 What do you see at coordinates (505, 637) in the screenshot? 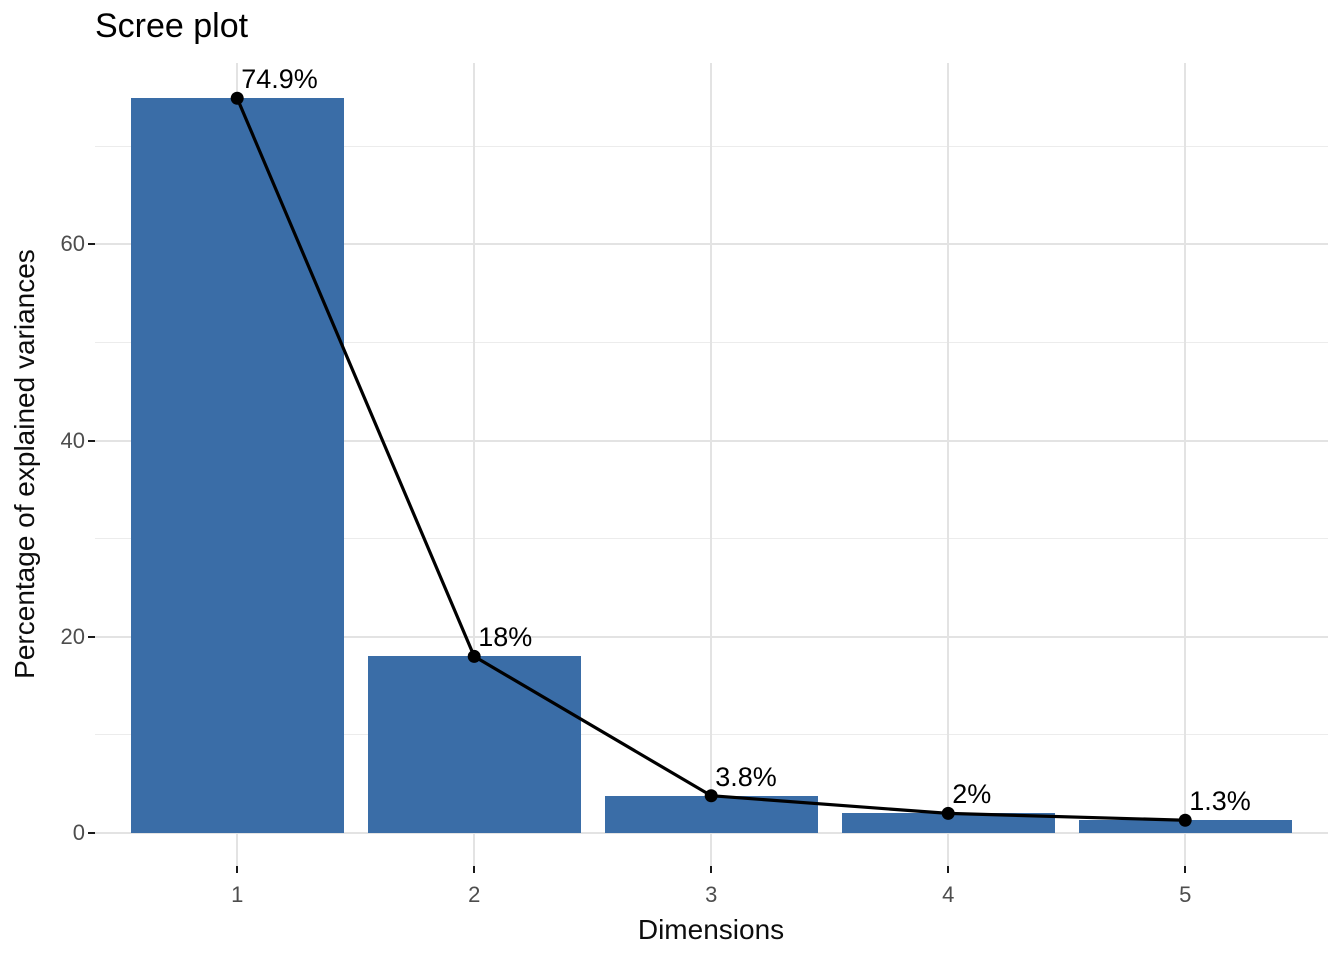
I see `value-label-2: 18%` at bounding box center [505, 637].